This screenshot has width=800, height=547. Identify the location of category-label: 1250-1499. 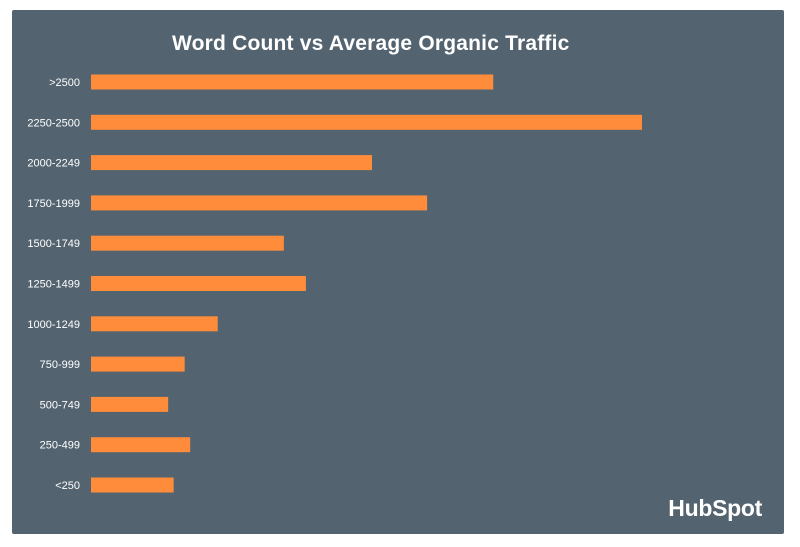
(53, 285).